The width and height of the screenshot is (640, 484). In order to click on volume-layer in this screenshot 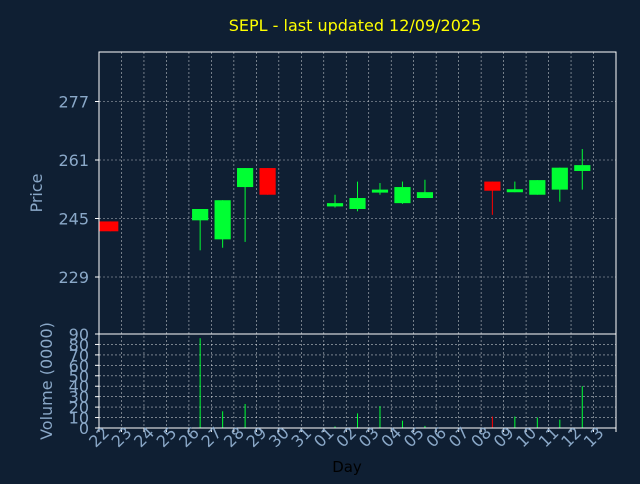, I will do `click(346, 383)`.